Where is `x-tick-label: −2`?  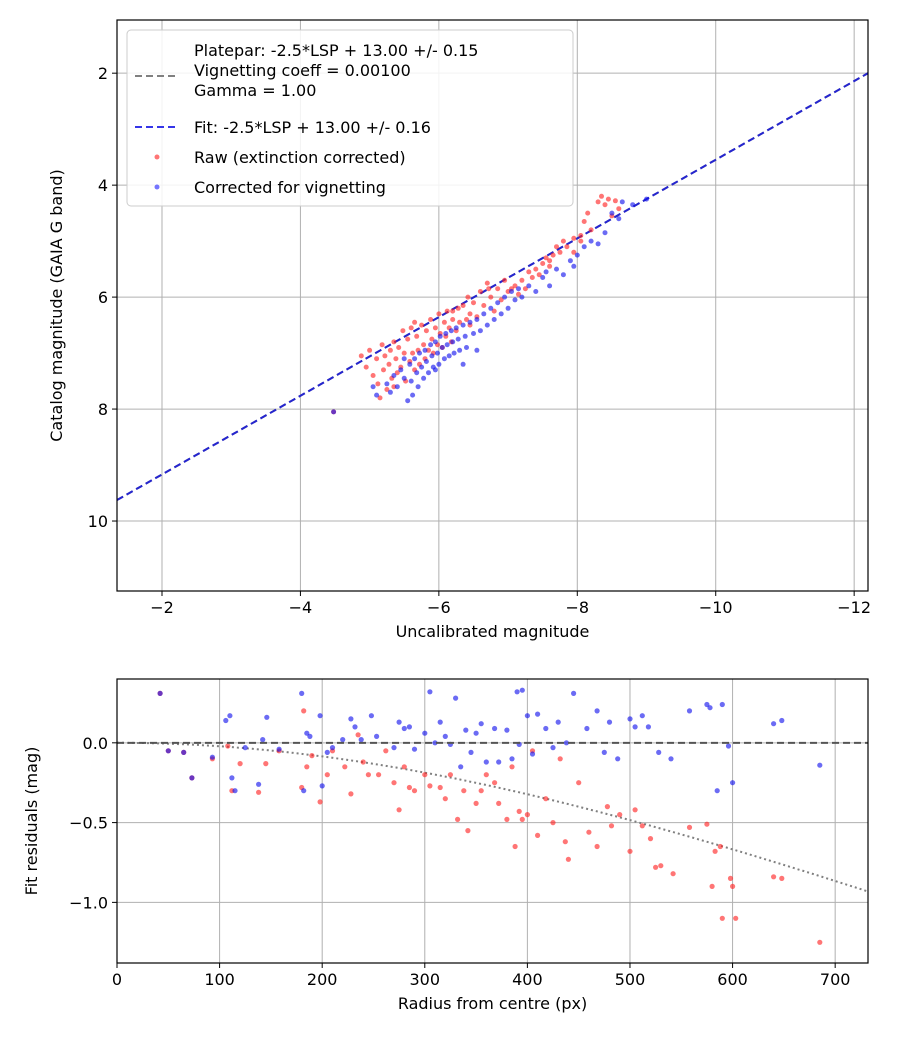
x-tick-label: −2 is located at coordinates (162, 607).